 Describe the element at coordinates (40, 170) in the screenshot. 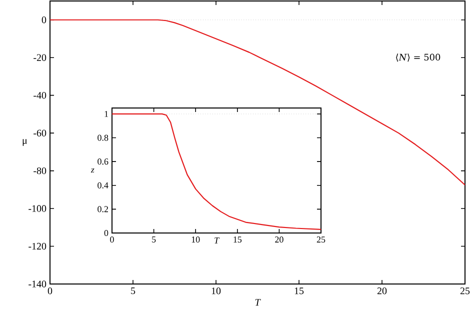

I see `y-tick-label: -80` at that location.